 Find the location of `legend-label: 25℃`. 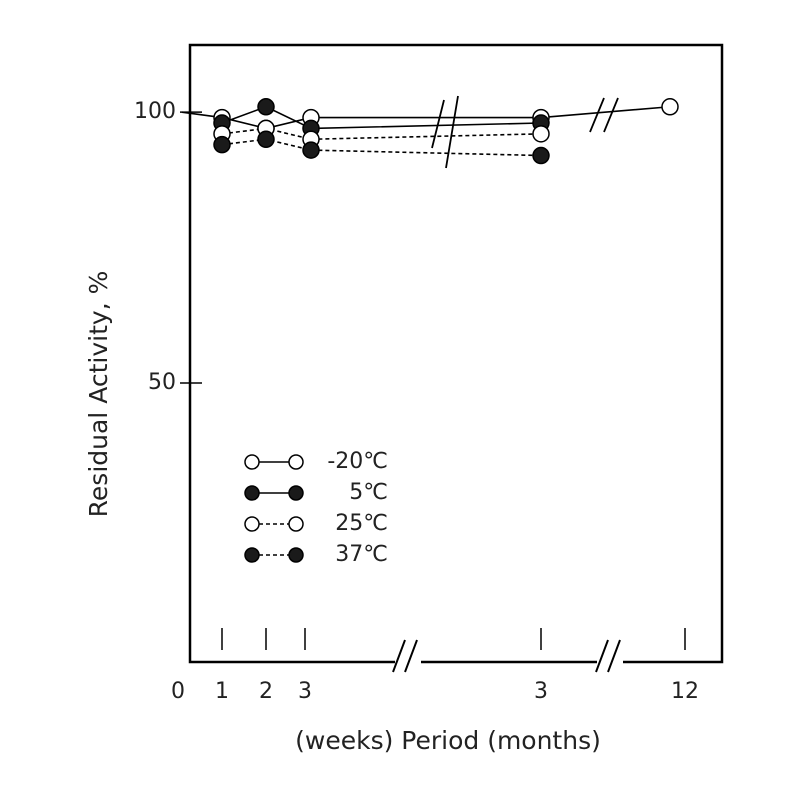

legend-label: 25℃ is located at coordinates (361, 523).